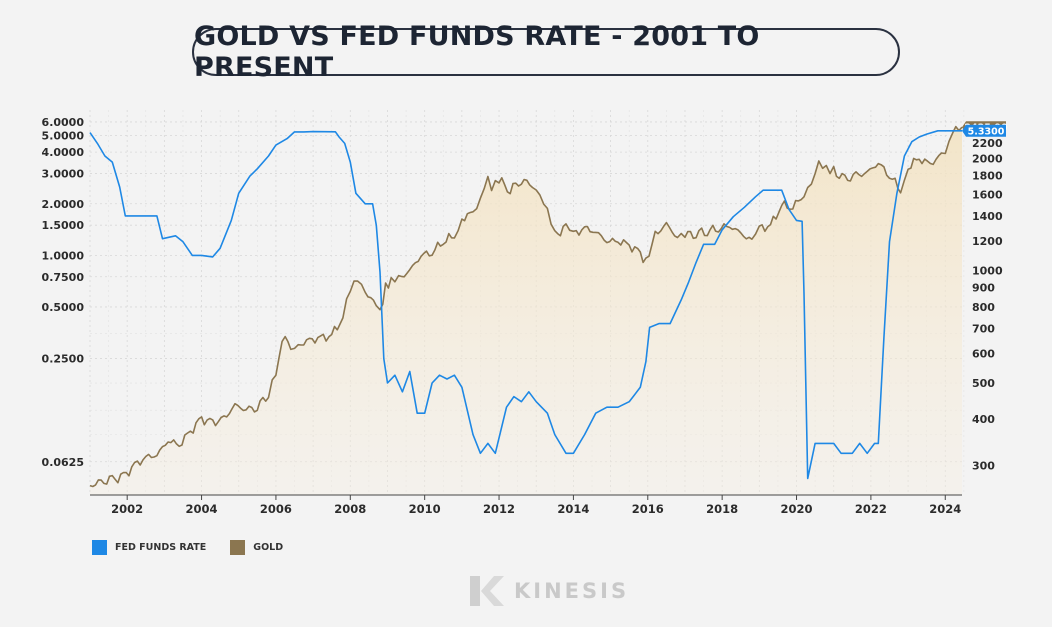 The image size is (1052, 627). I want to click on x-tick-label: 2018, so click(722, 509).